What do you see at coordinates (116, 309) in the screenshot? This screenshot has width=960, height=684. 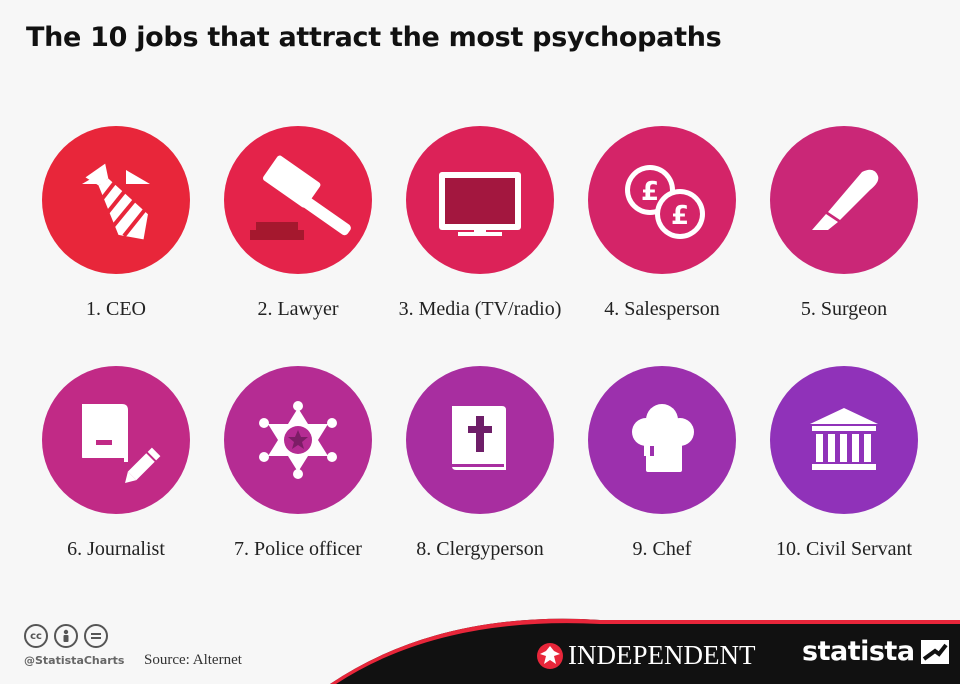 I see `job-label: 1. CEO` at bounding box center [116, 309].